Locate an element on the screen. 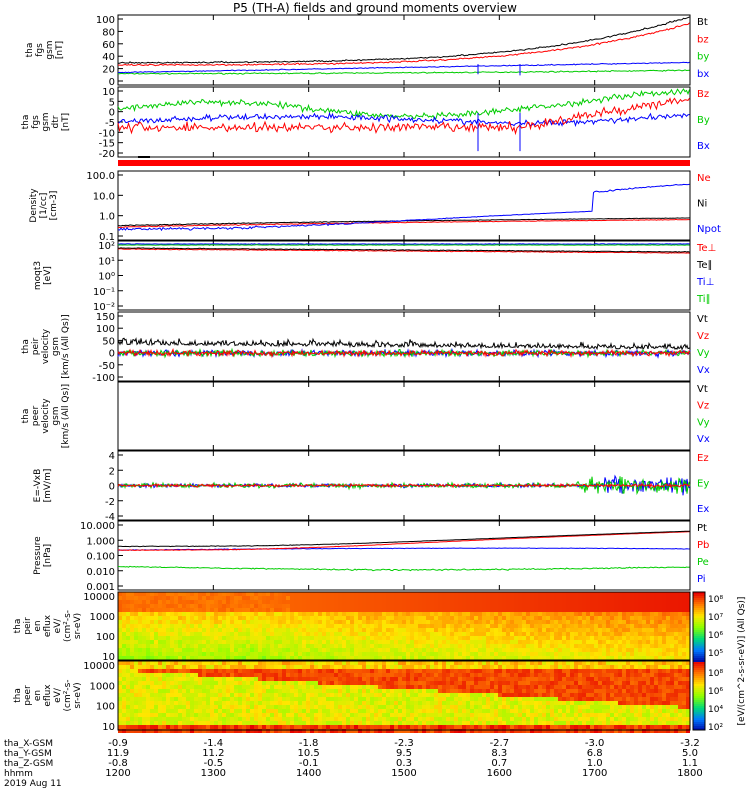 This screenshot has width=750, height=800. series-ni is located at coordinates (403, 222).